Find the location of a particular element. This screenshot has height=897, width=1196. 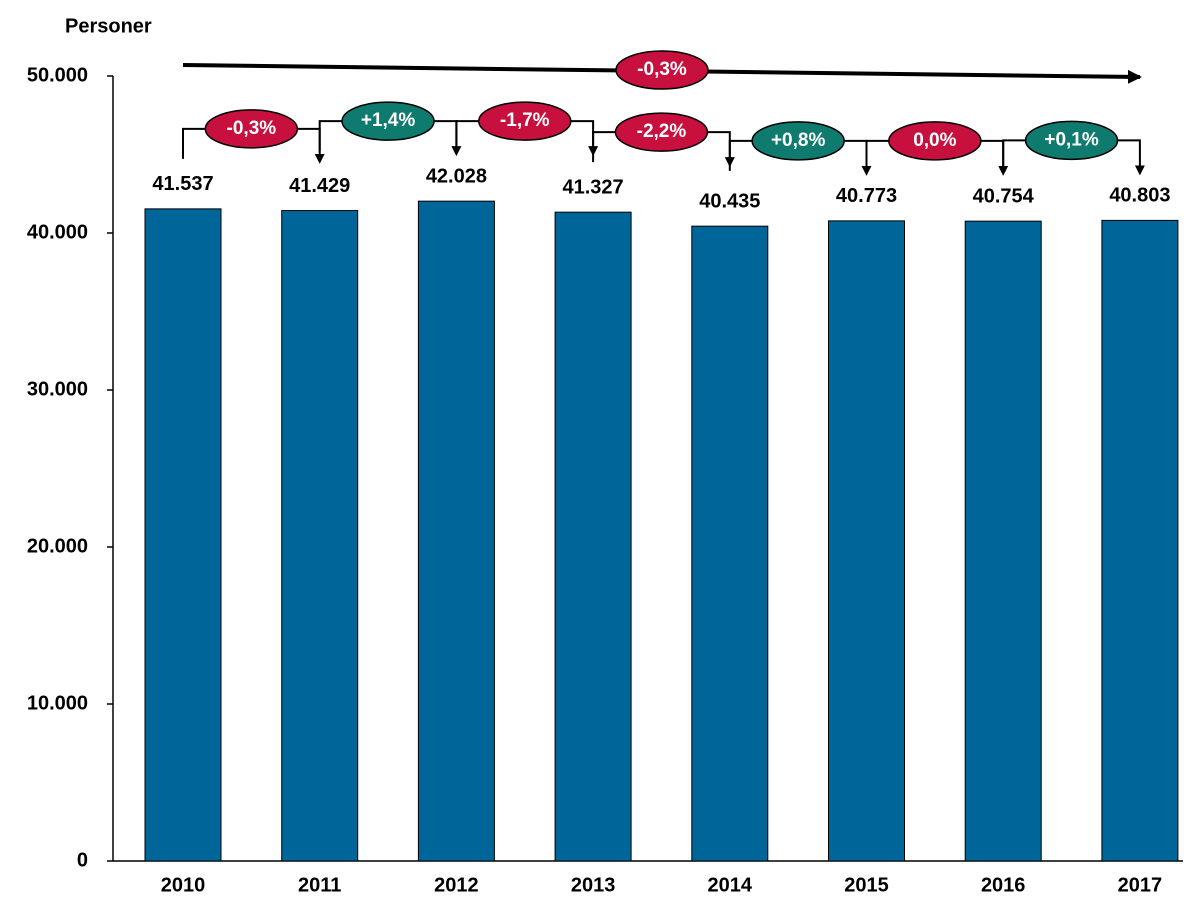

y-tick-label: 40.000 is located at coordinates (57, 232).